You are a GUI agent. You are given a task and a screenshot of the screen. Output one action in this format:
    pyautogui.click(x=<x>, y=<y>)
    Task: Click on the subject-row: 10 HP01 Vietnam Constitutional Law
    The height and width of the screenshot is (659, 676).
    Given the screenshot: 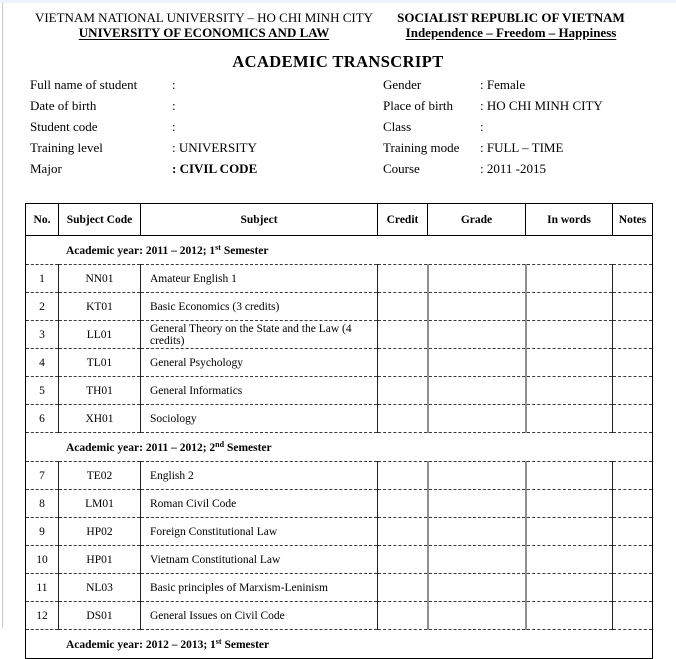 What is the action you would take?
    pyautogui.click(x=339, y=559)
    